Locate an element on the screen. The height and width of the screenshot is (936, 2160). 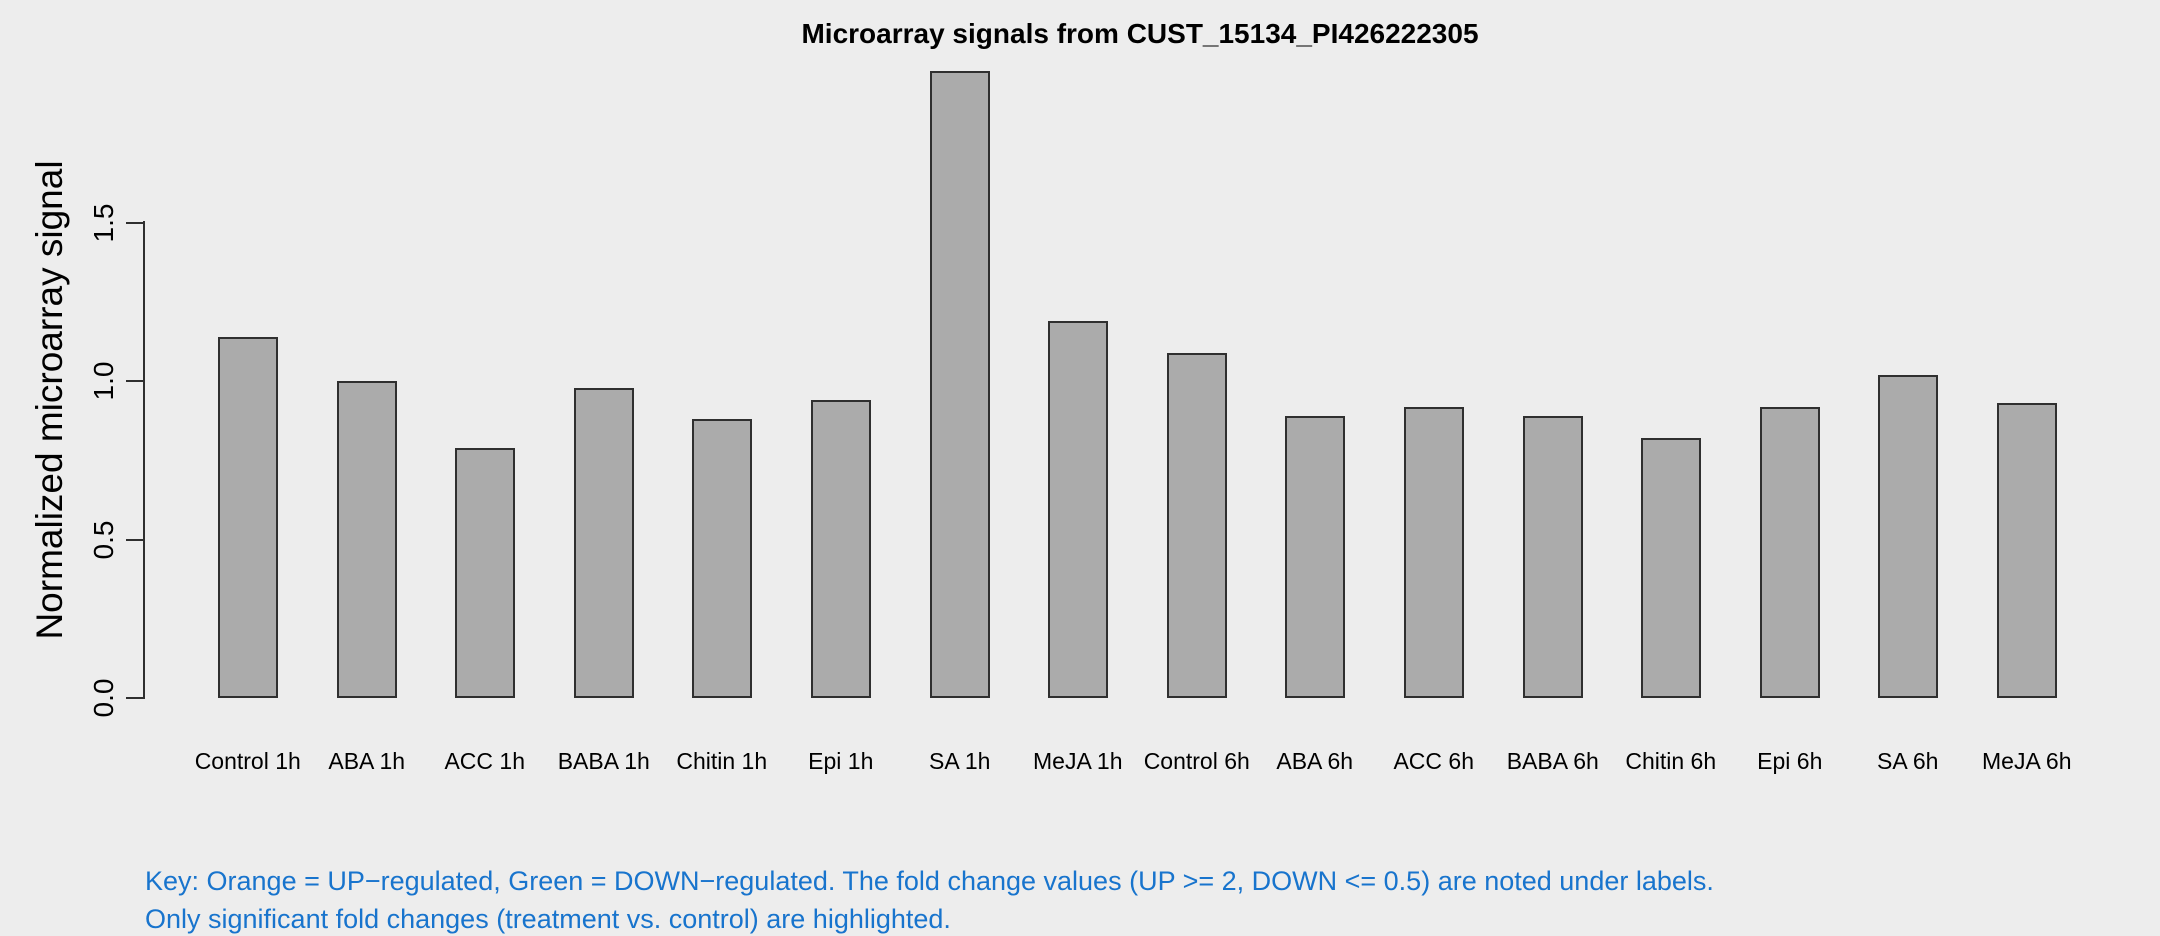
x-axis-label: SA 6h is located at coordinates (1908, 761).